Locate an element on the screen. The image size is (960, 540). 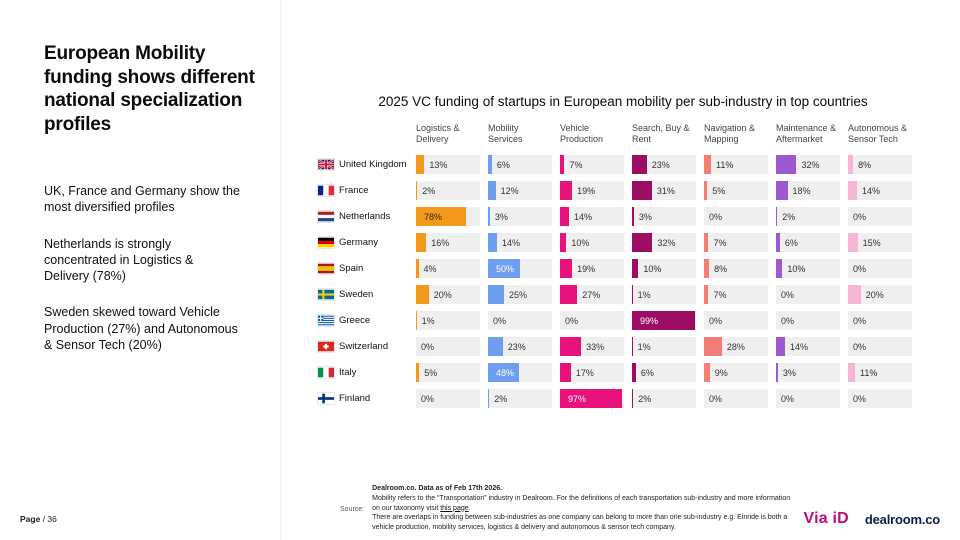
country-label: Netherlands is located at coordinates (363, 216).